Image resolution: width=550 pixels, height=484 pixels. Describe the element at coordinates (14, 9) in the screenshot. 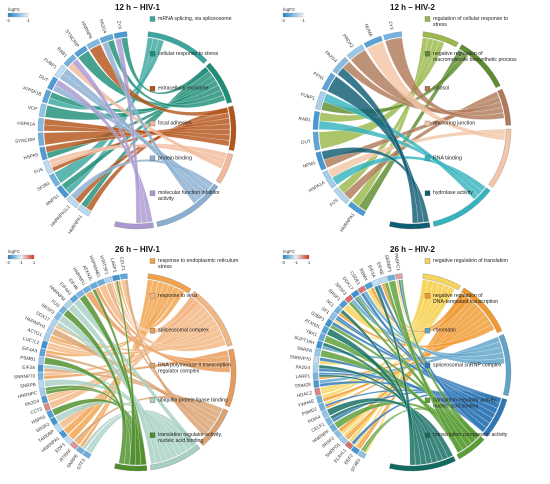

I see `legend-title: logFC` at that location.